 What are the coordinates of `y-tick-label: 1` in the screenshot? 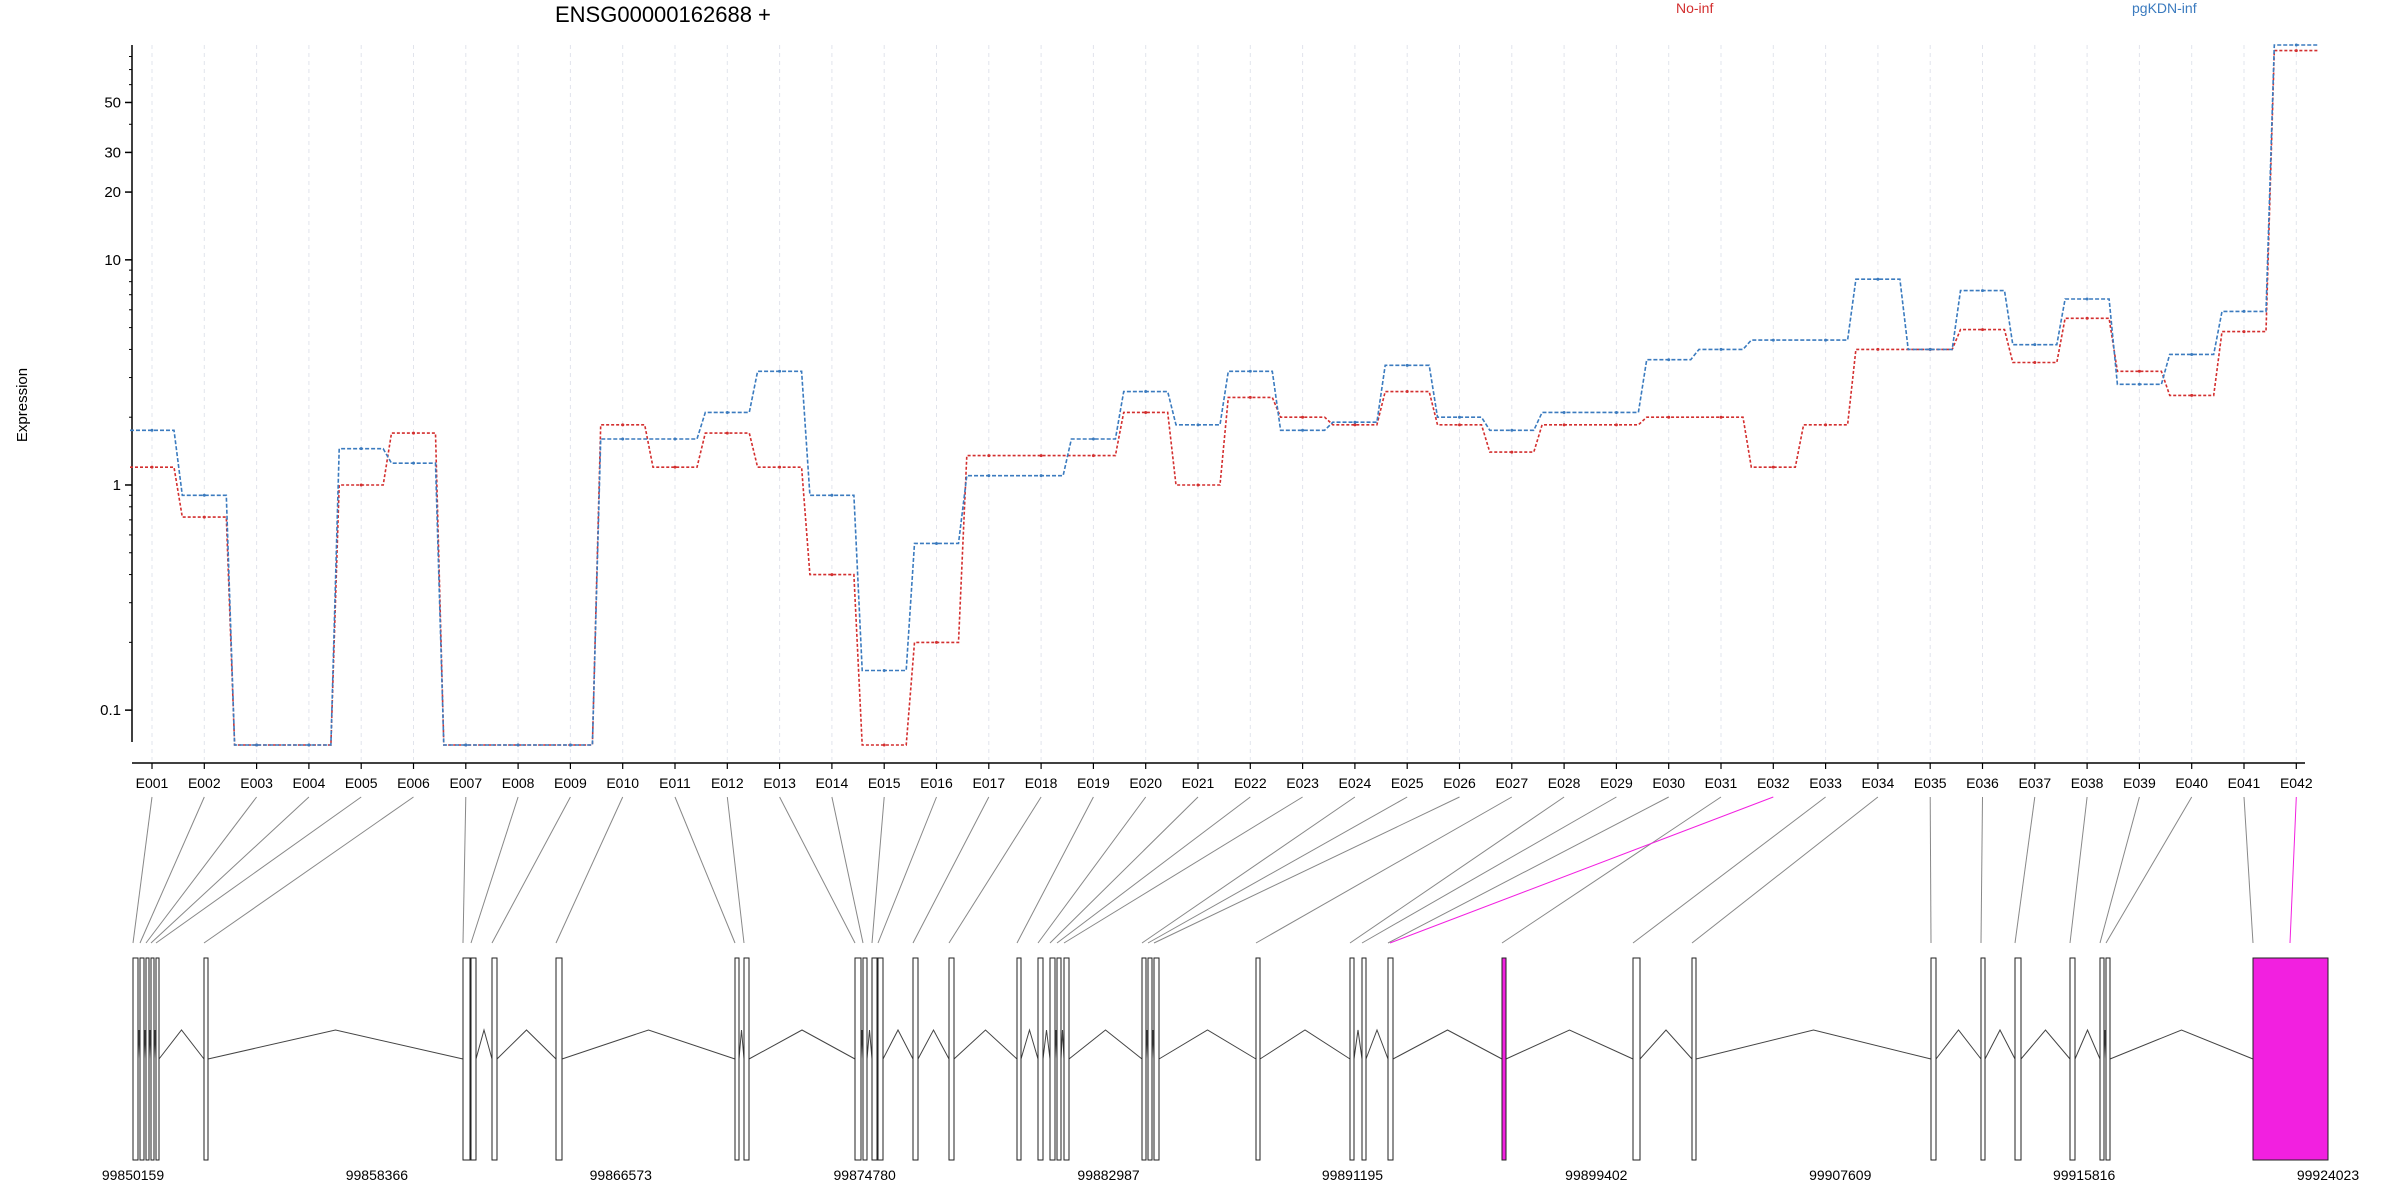 It's located at (117, 485).